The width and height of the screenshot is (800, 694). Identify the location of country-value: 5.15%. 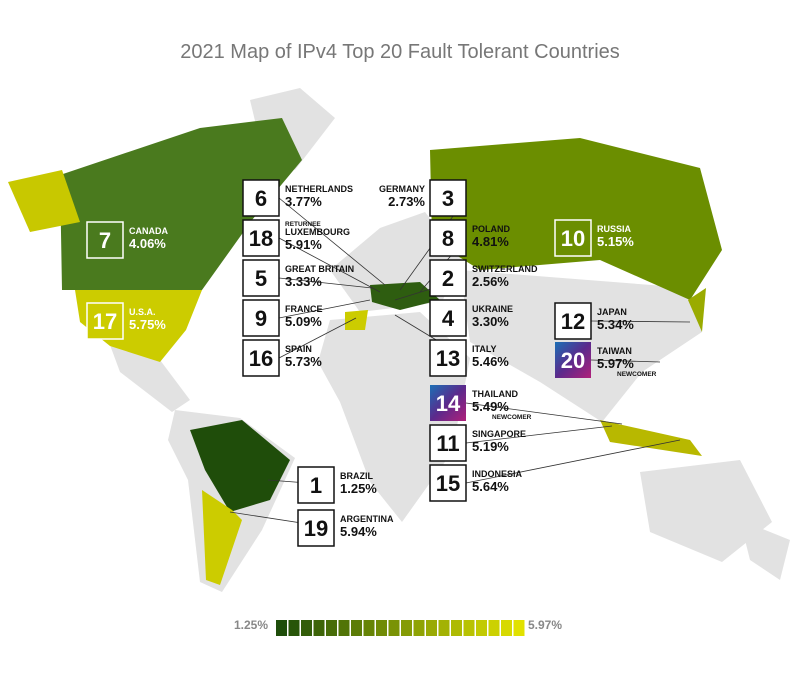
(615, 241).